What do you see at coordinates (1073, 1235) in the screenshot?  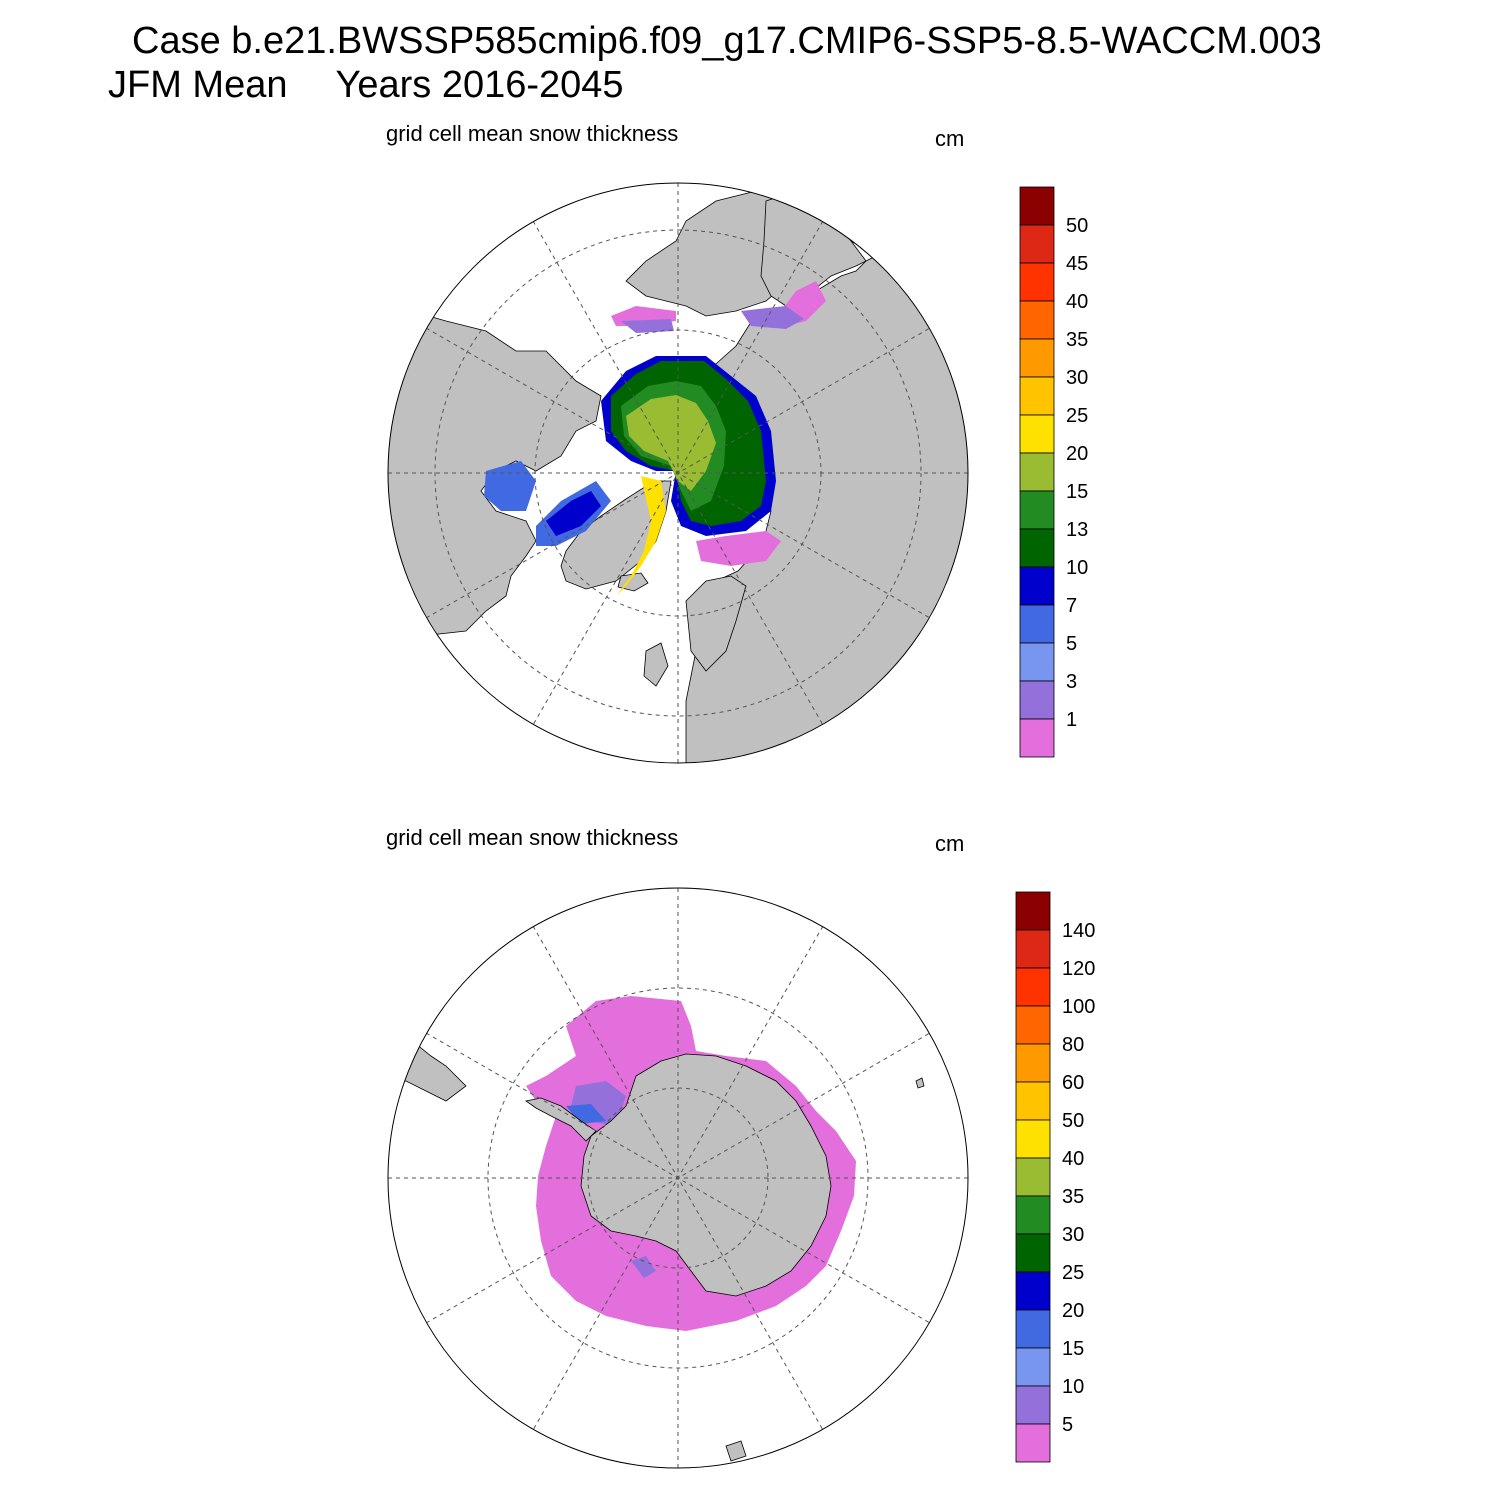 I see `sh-colorbar-label: 30` at bounding box center [1073, 1235].